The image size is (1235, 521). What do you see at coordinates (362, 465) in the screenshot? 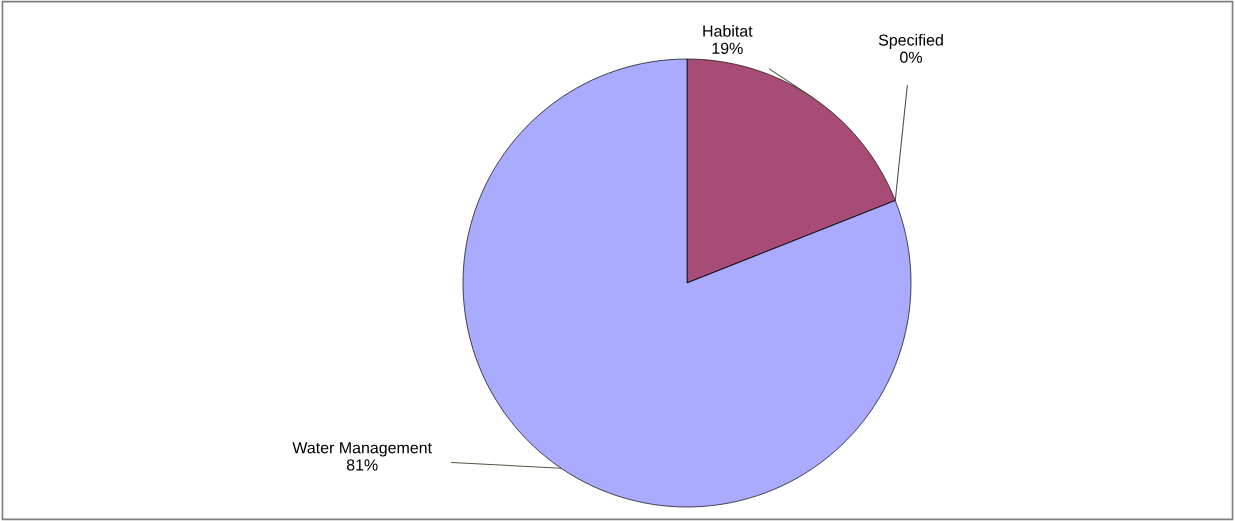
I see `data-label: 81%` at bounding box center [362, 465].